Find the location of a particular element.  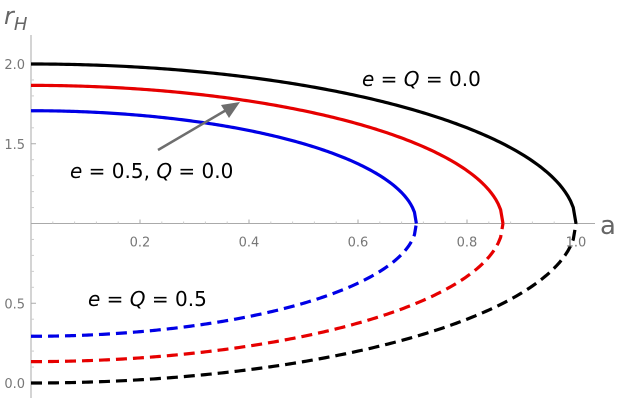

x-tick-label: 0.8 is located at coordinates (467, 243).